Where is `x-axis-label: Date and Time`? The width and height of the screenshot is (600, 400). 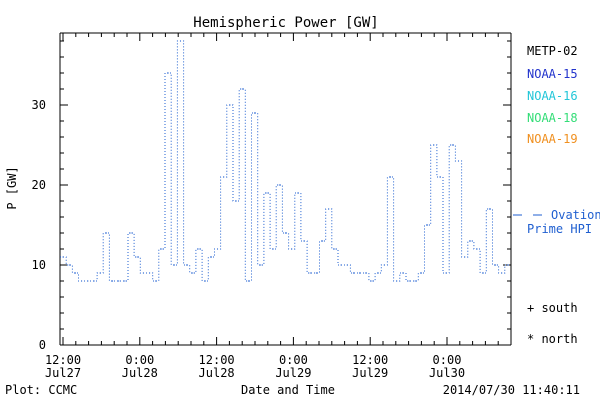 x-axis-label: Date and Time is located at coordinates (288, 390).